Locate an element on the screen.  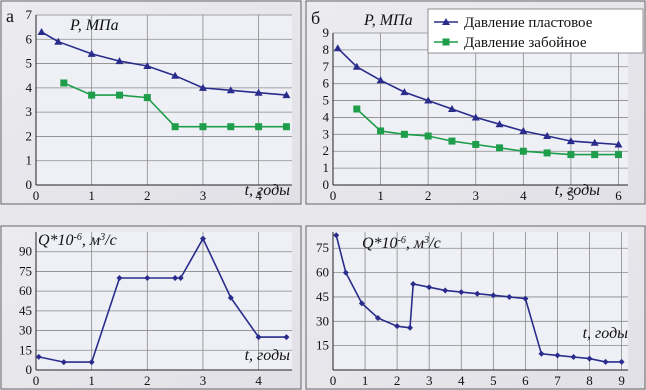
y-tick-label: 75 is located at coordinates (25, 270).